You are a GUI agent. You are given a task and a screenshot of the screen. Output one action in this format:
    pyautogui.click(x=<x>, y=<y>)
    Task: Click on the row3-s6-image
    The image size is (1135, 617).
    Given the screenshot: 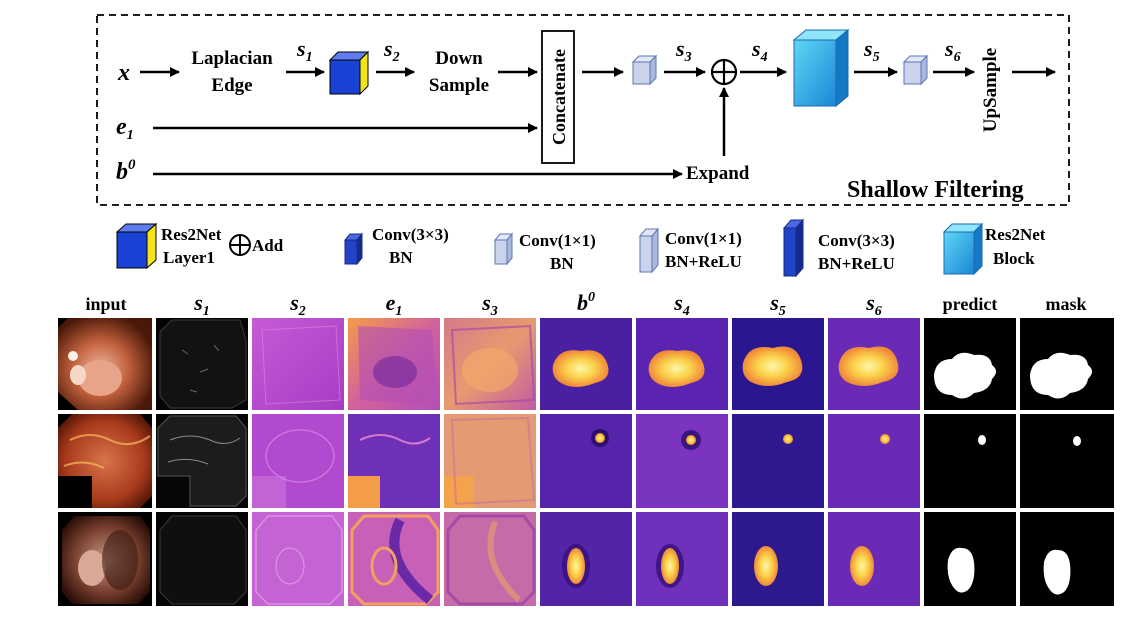 What is the action you would take?
    pyautogui.click(x=874, y=559)
    